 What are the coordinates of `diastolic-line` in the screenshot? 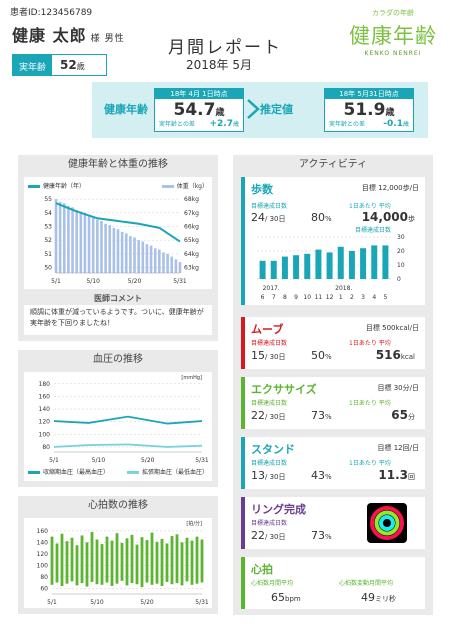 It's located at (128, 445).